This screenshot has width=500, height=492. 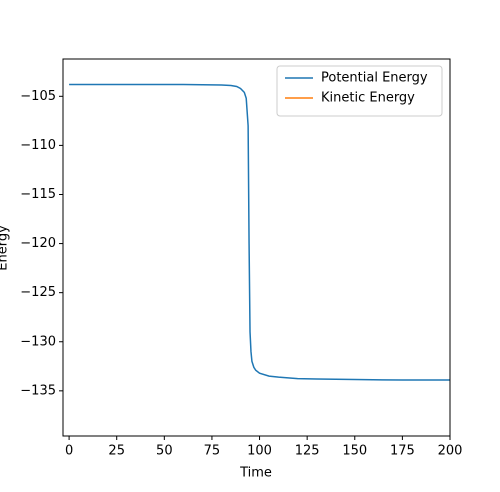 I want to click on x-tick-label: 200, so click(x=450, y=451).